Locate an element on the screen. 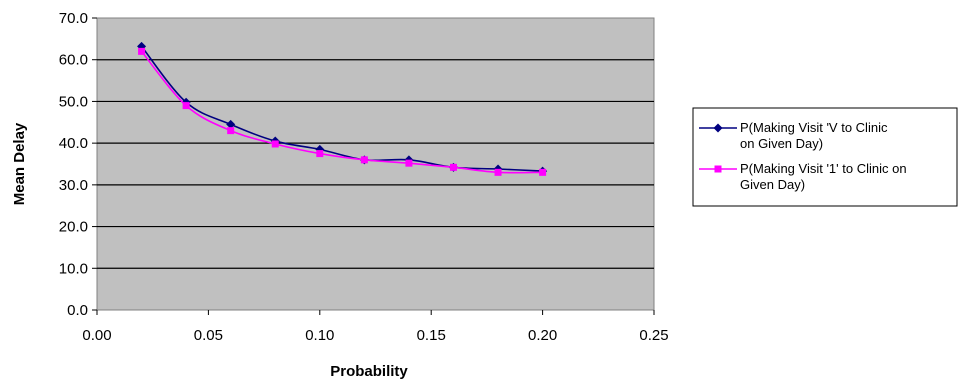  legend-label: Given Day) is located at coordinates (772, 184).